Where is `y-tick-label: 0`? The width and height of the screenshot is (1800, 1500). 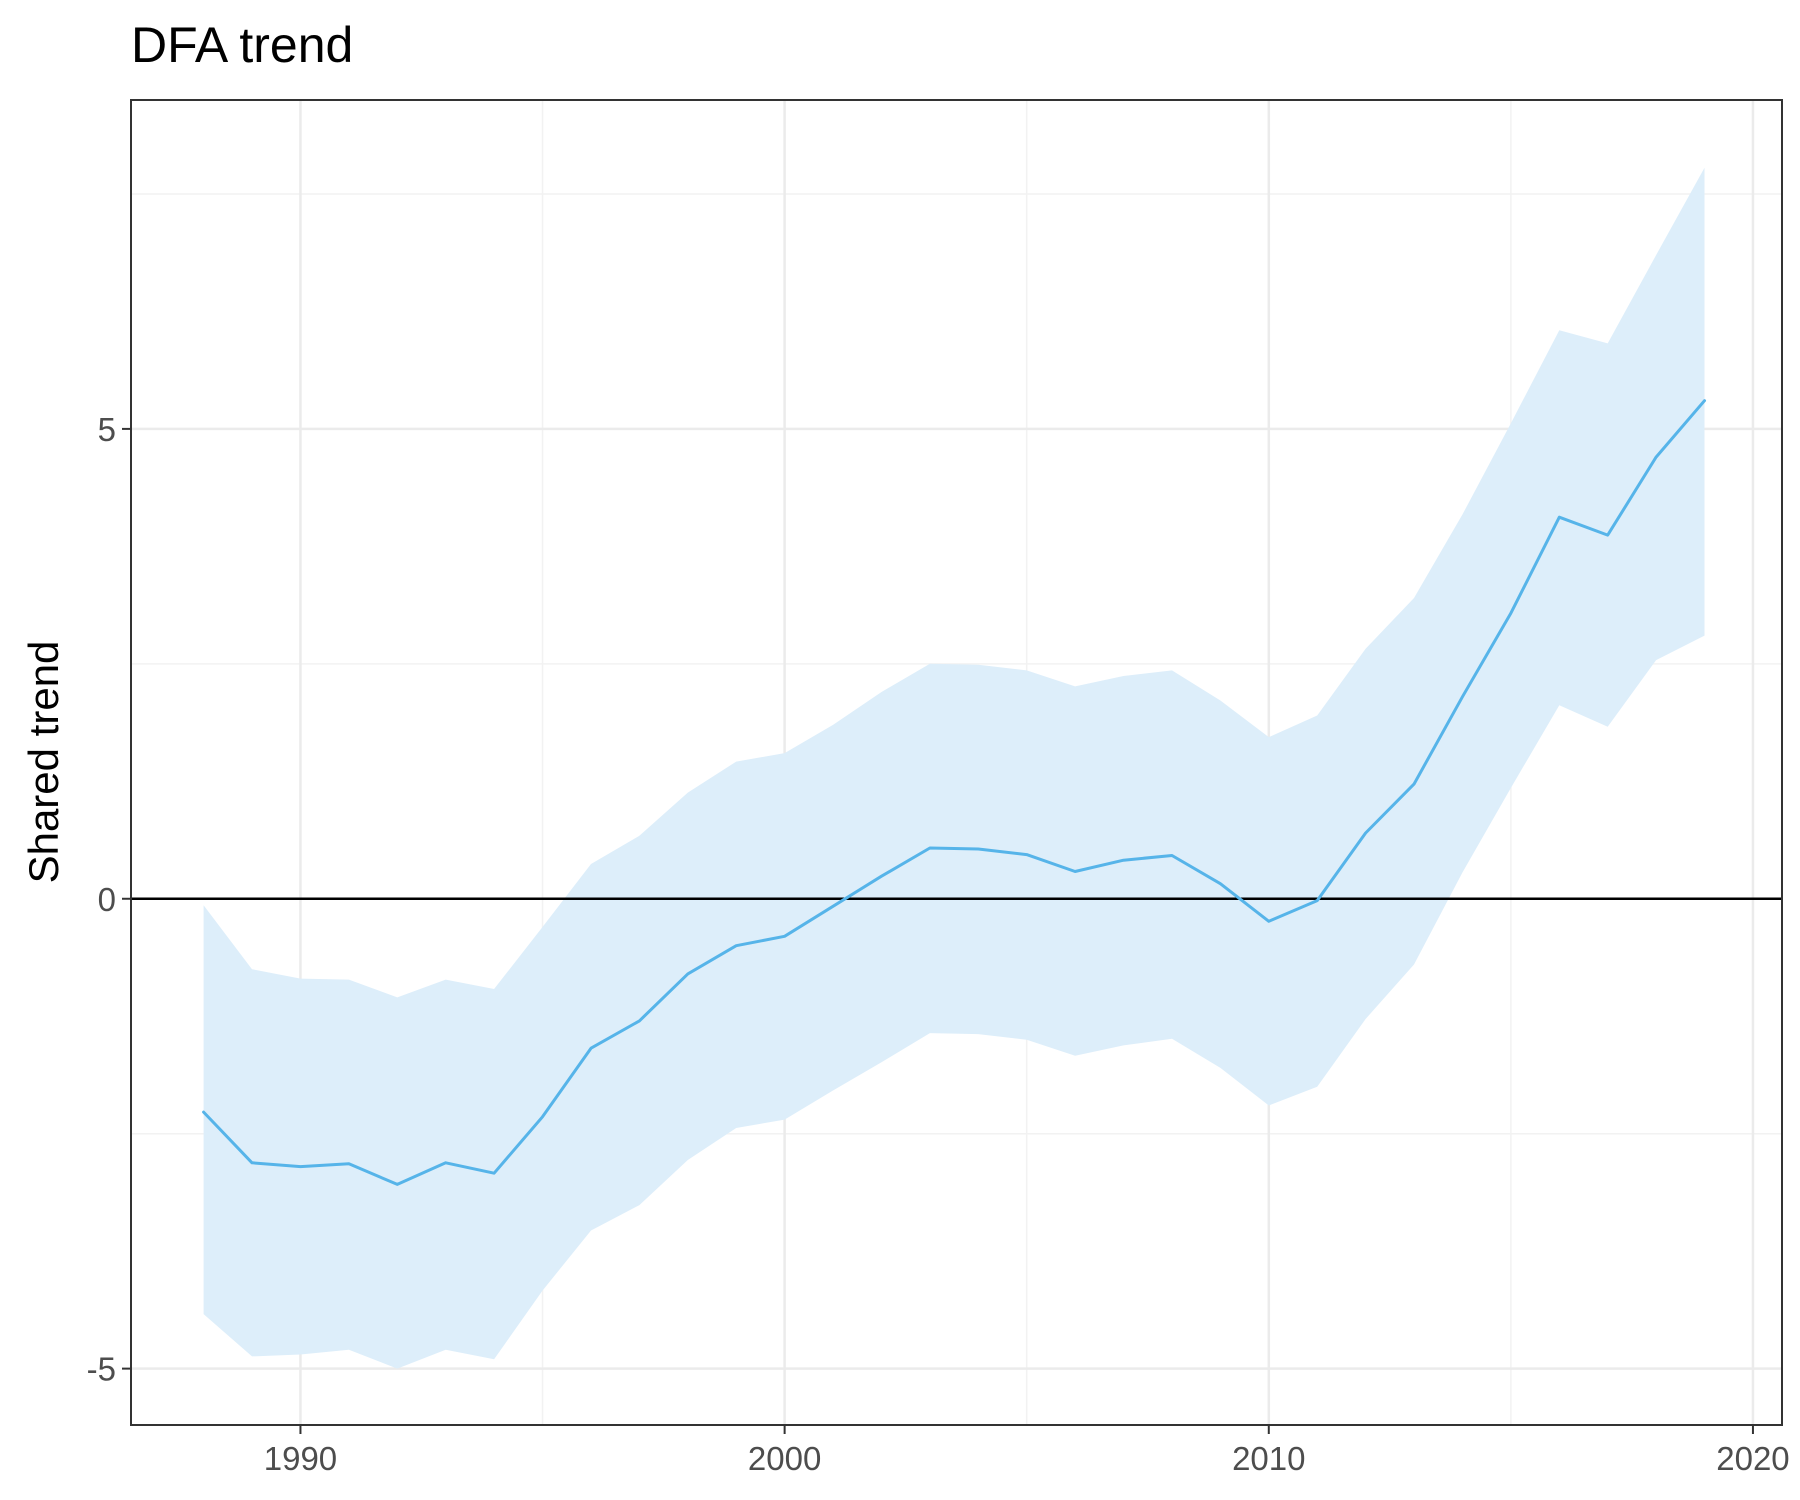 y-tick-label: 0 is located at coordinates (107, 899).